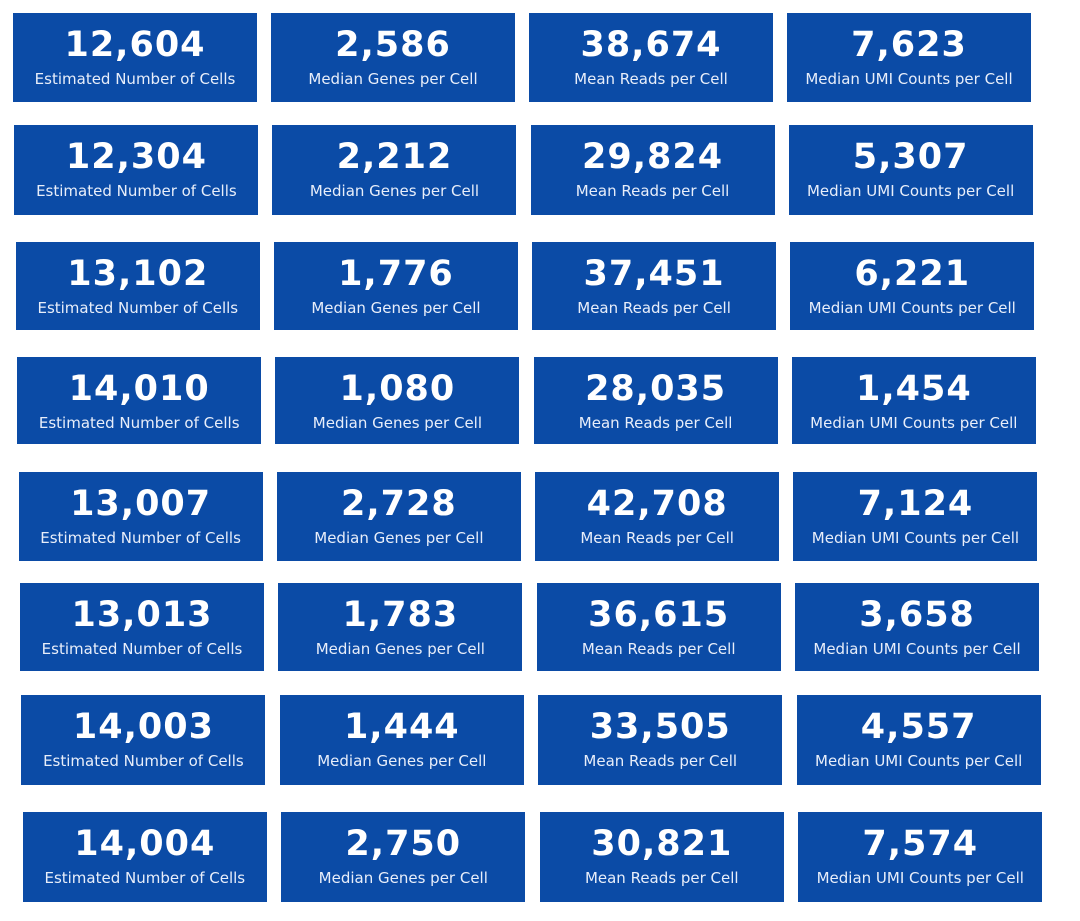 This screenshot has height=921, width=1080. I want to click on metric-card: 42,708 Mean Reads per Cell, so click(657, 516).